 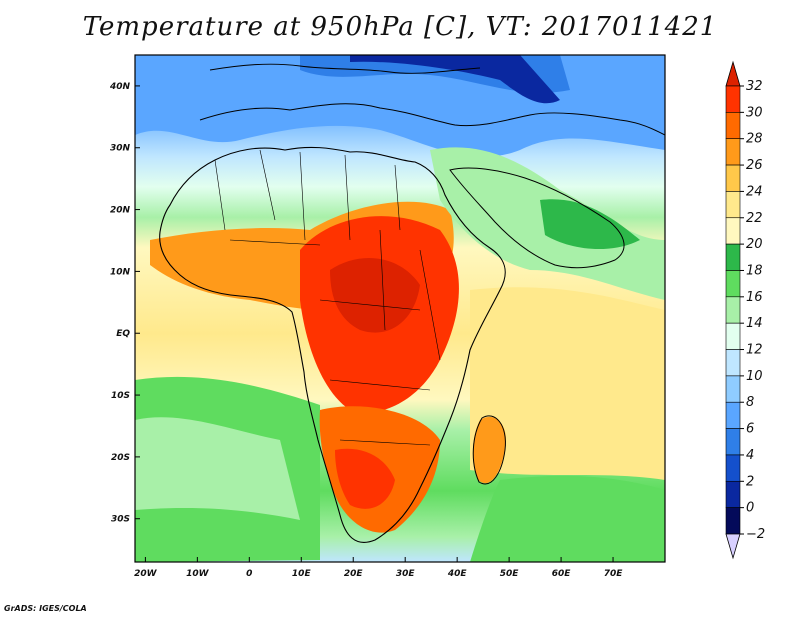 What do you see at coordinates (754, 112) in the screenshot?
I see `colorbar-label: 30` at bounding box center [754, 112].